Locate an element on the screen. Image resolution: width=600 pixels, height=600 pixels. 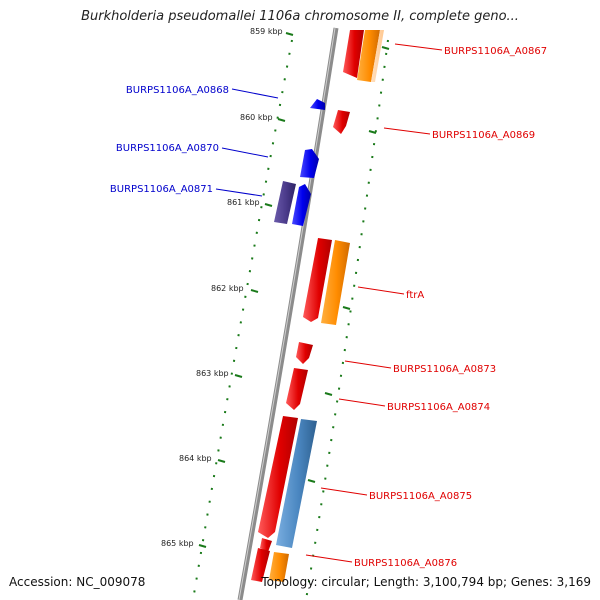
gene-a0876b is located at coordinates (260, 565).